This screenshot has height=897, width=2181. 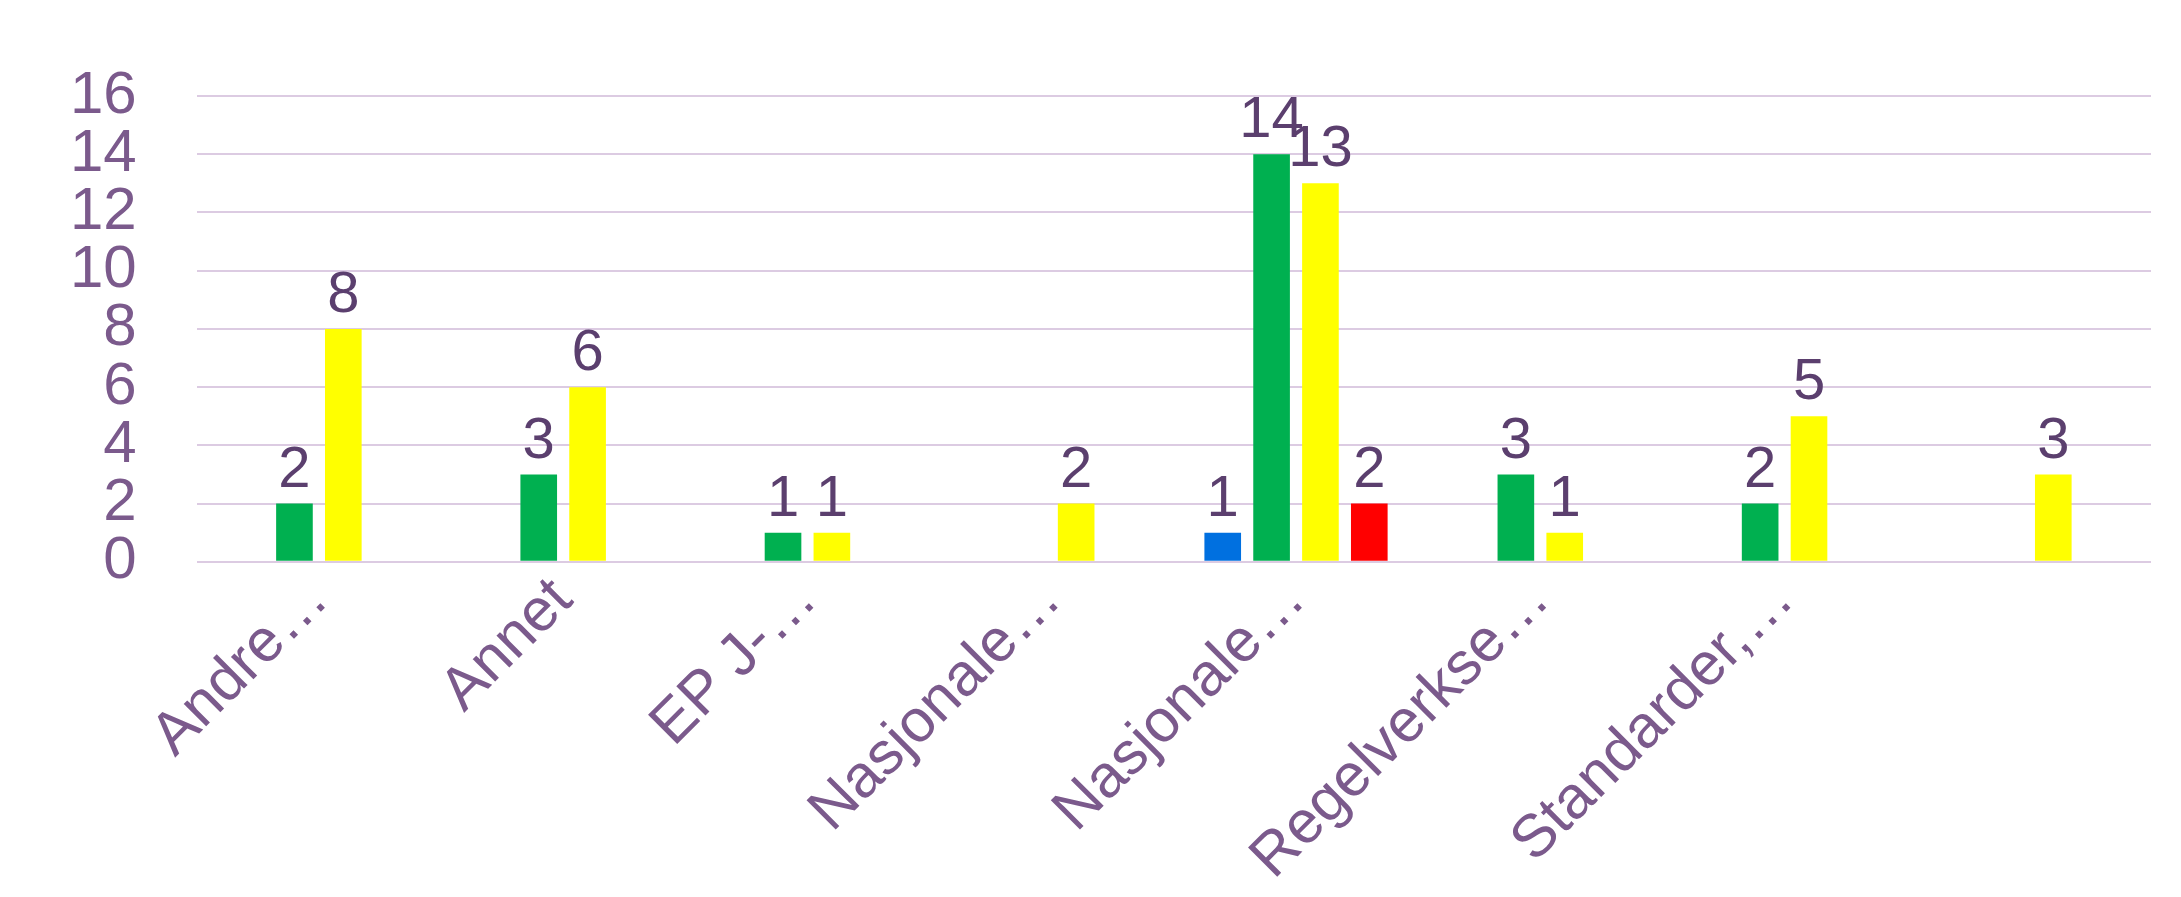 What do you see at coordinates (343, 291) in the screenshot?
I see `data-label: 8` at bounding box center [343, 291].